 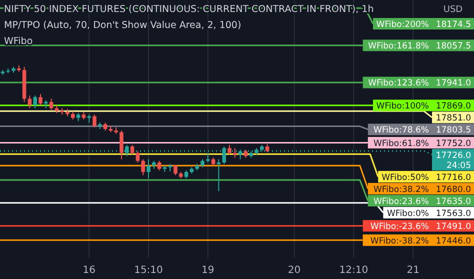 What do you see at coordinates (208, 270) in the screenshot?
I see `x-tick-label: 19` at bounding box center [208, 270].